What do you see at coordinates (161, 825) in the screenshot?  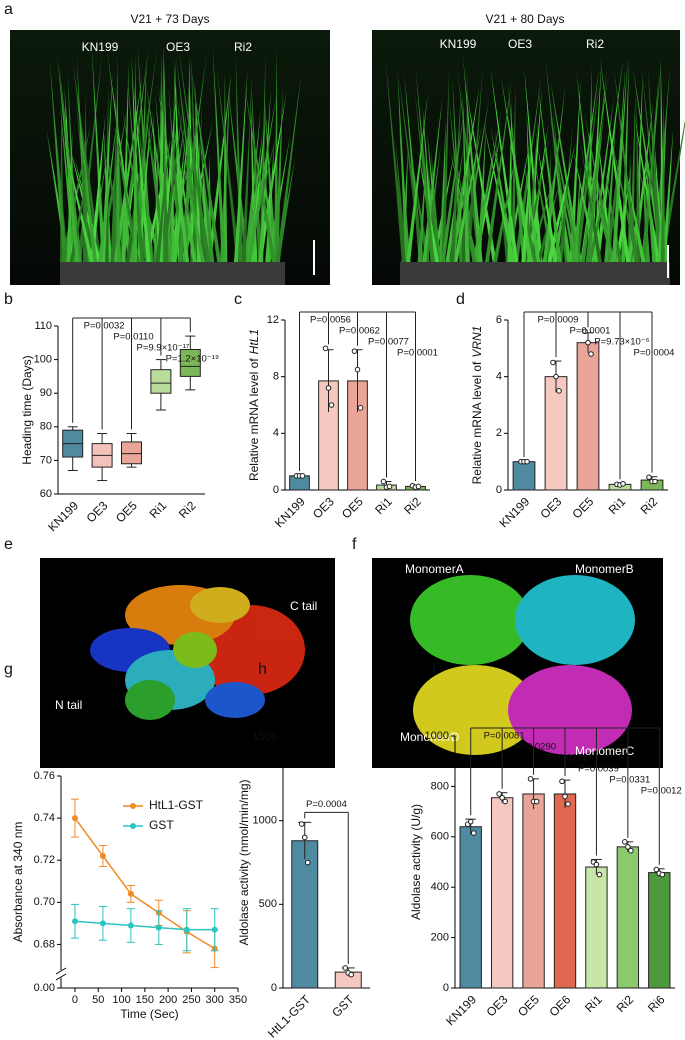 I see `legend-label: GST` at bounding box center [161, 825].